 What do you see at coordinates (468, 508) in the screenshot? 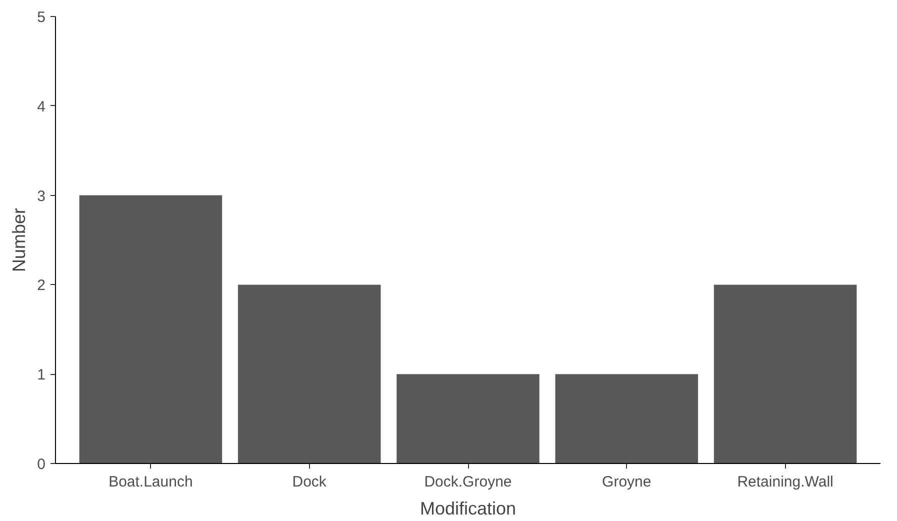
I see `x-axis-title: Modification` at bounding box center [468, 508].